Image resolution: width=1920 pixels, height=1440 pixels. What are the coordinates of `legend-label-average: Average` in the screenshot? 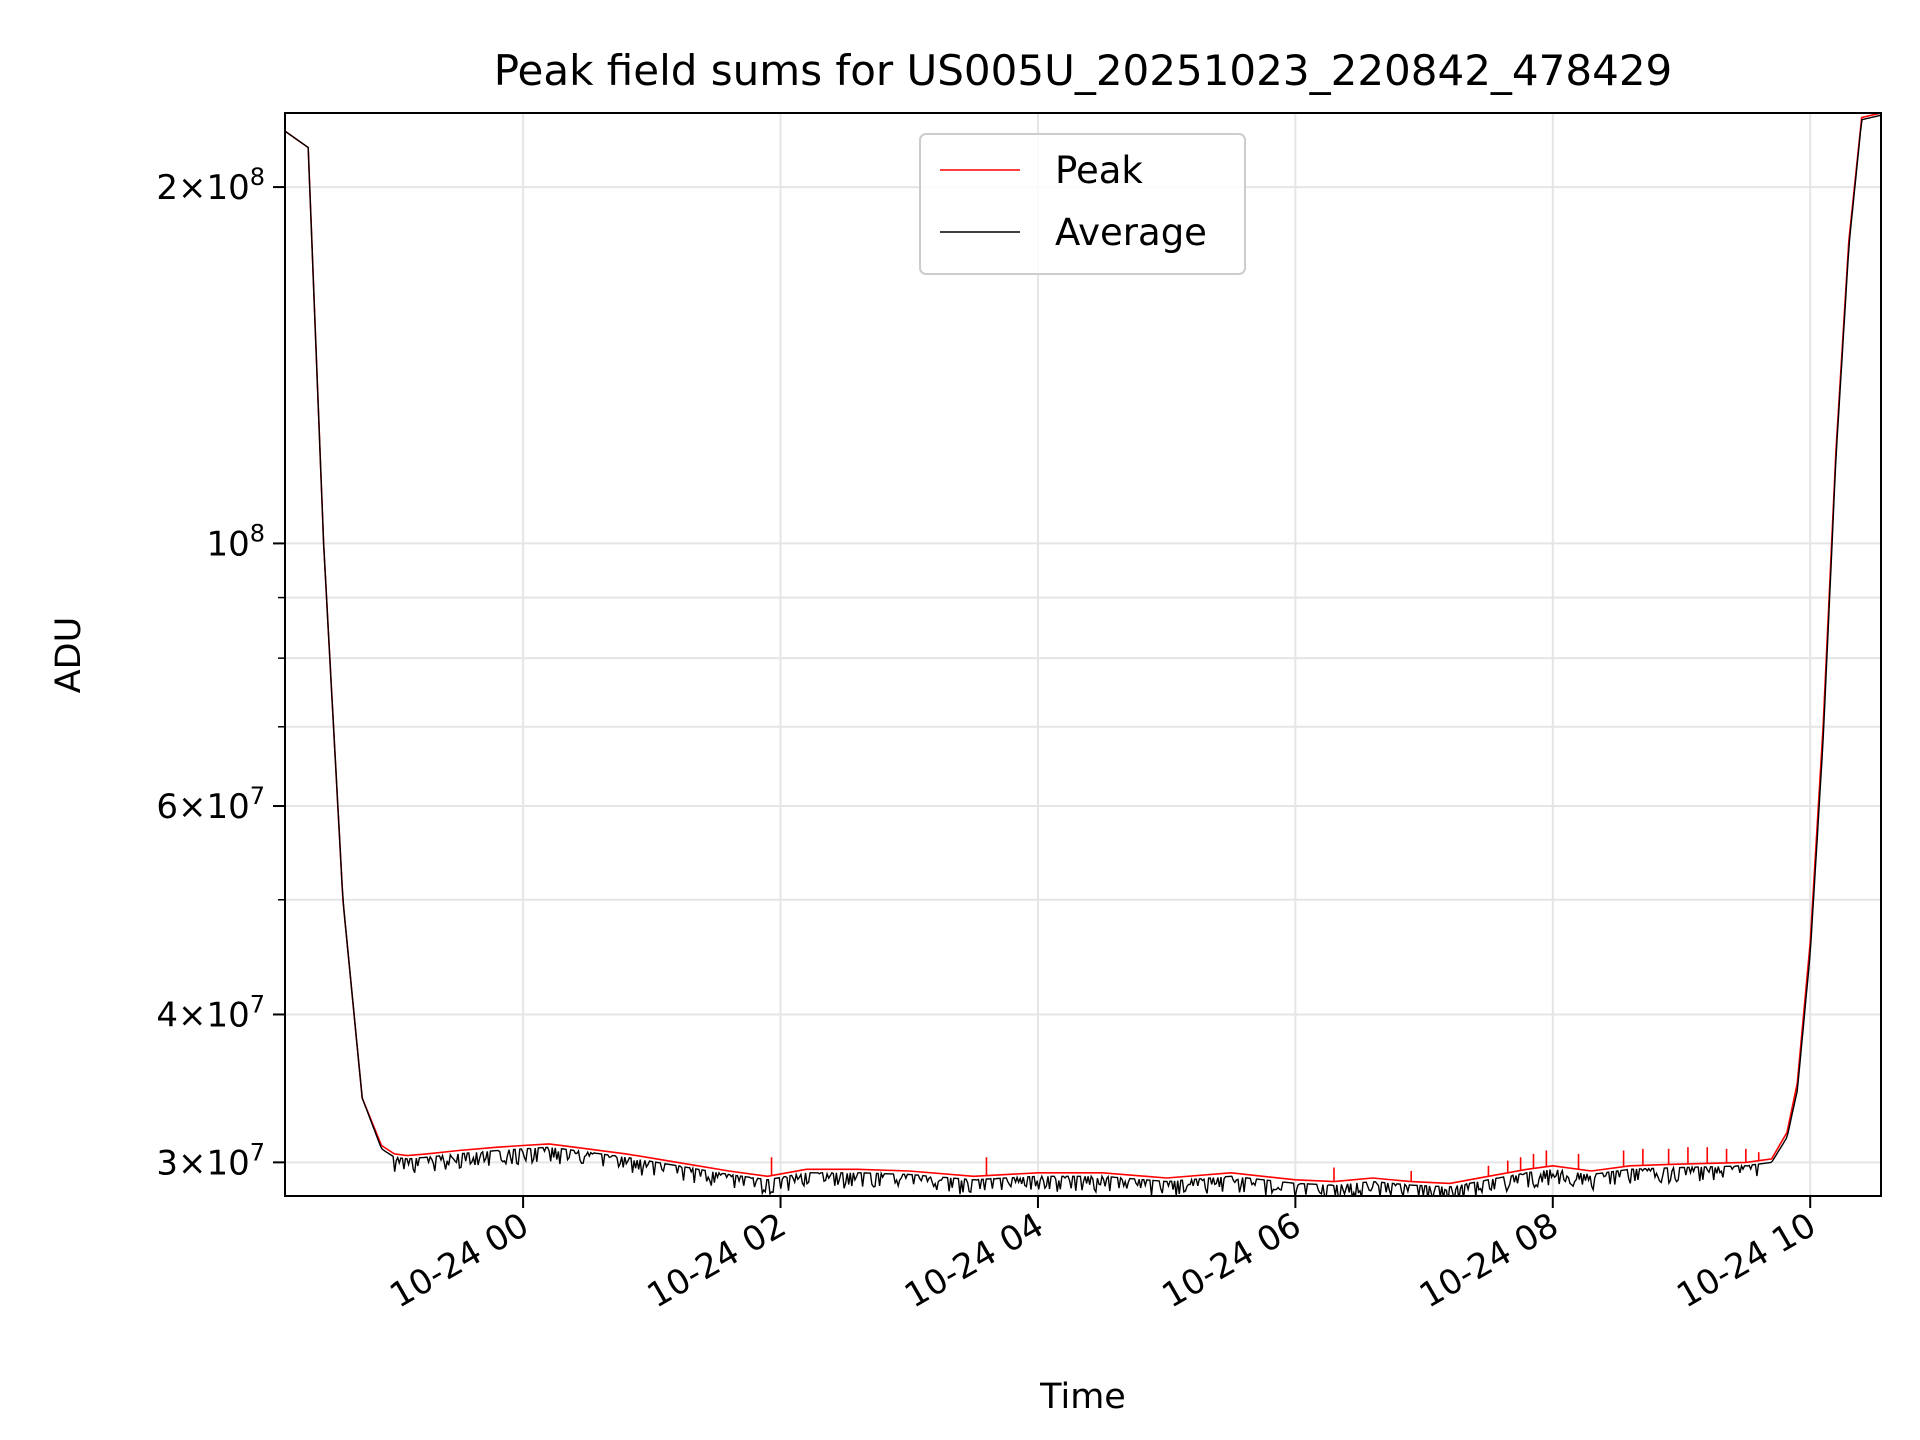 It's located at (1131, 232).